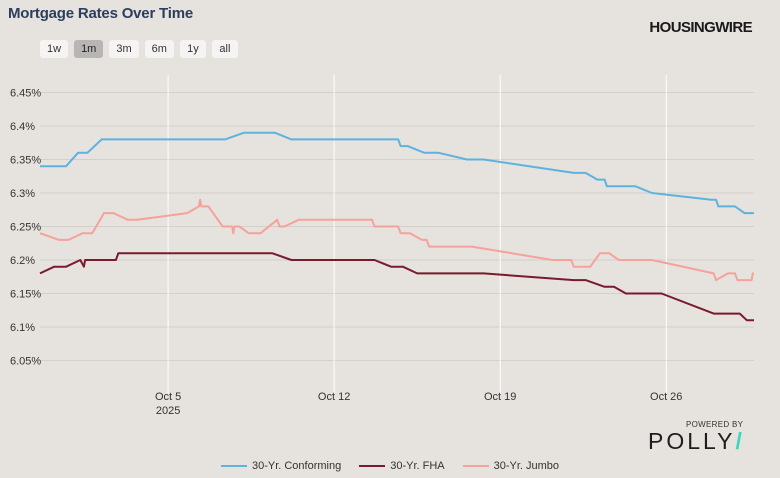 Image resolution: width=780 pixels, height=478 pixels. I want to click on legend-item-jumbo: 30-Yr. Jumbo, so click(511, 466).